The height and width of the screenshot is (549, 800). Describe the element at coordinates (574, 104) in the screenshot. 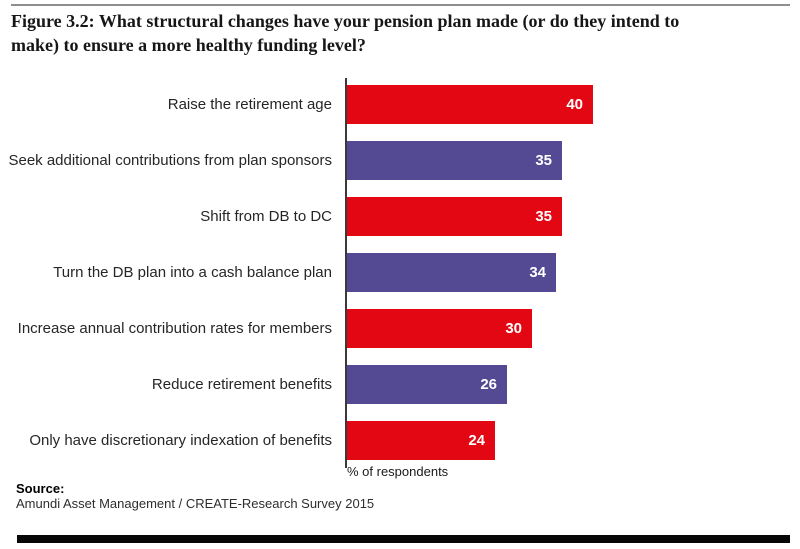

I see `bar-value-label: 40` at that location.